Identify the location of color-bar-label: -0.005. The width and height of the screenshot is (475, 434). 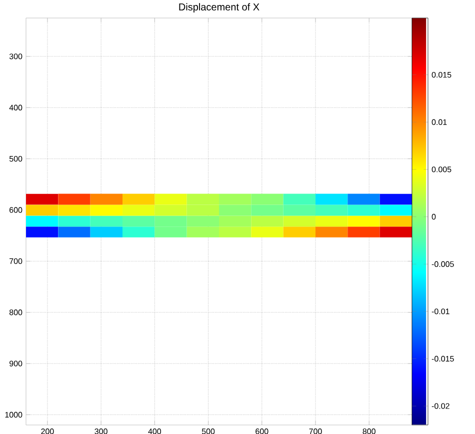
(443, 264).